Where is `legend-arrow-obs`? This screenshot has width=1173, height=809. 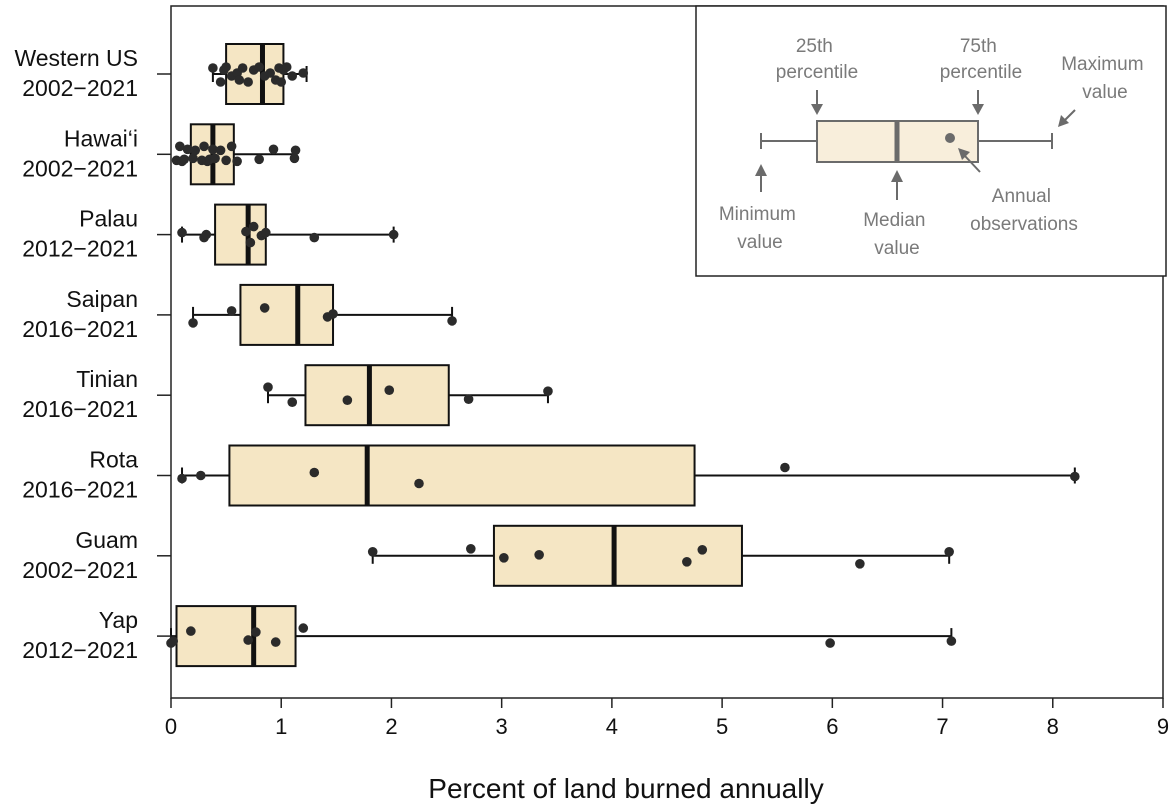 legend-arrow-obs is located at coordinates (969, 160).